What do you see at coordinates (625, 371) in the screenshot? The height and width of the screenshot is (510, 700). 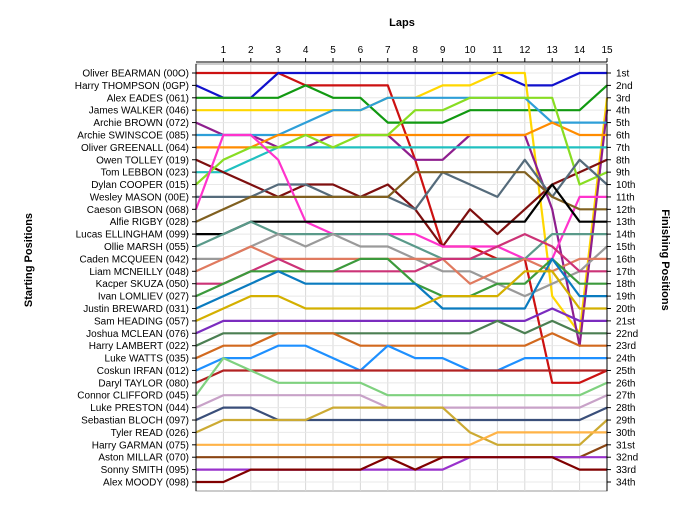 I see `finish-position-label: 25th` at bounding box center [625, 371].